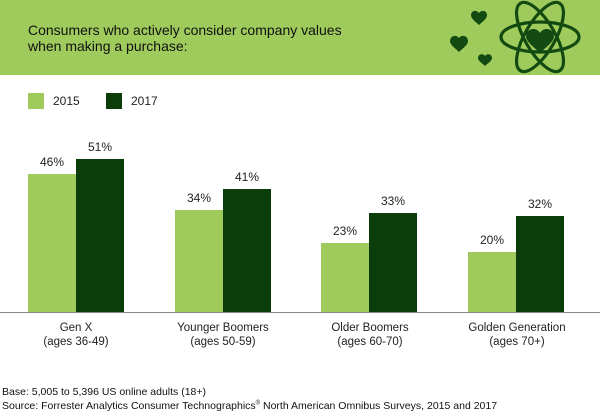 The width and height of the screenshot is (600, 420). I want to click on values-emblem, so click(515, 37).